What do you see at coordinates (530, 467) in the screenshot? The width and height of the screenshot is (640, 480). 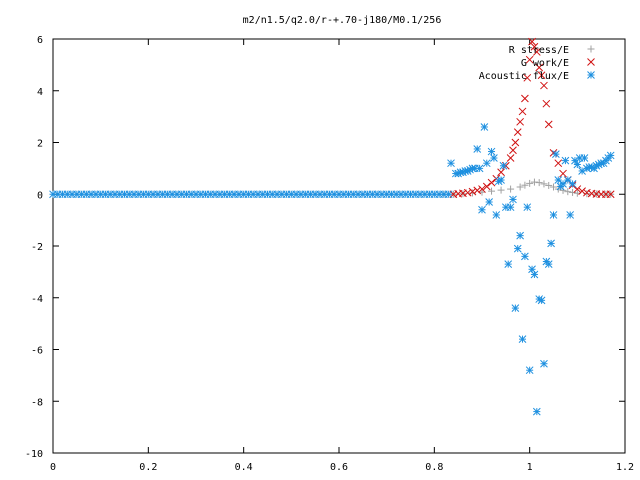 I see `x-tick-label: 1` at bounding box center [530, 467].